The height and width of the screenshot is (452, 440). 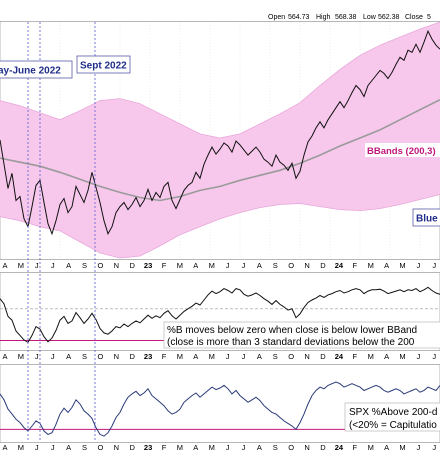 I want to click on bbands-callout: BBands (200,3), so click(x=402, y=150).